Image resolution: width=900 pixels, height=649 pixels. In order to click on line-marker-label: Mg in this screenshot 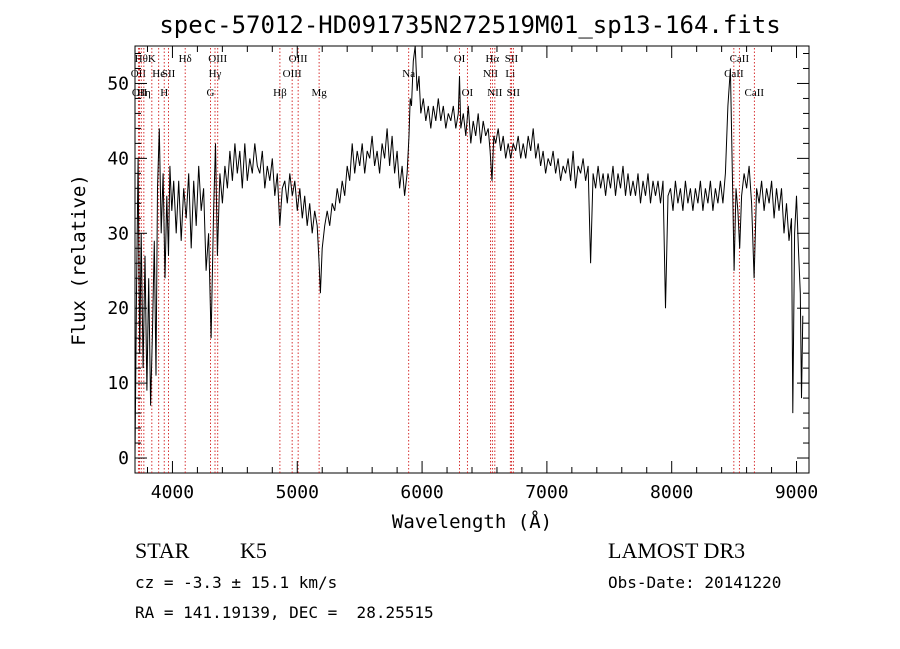, I will do `click(319, 93)`.